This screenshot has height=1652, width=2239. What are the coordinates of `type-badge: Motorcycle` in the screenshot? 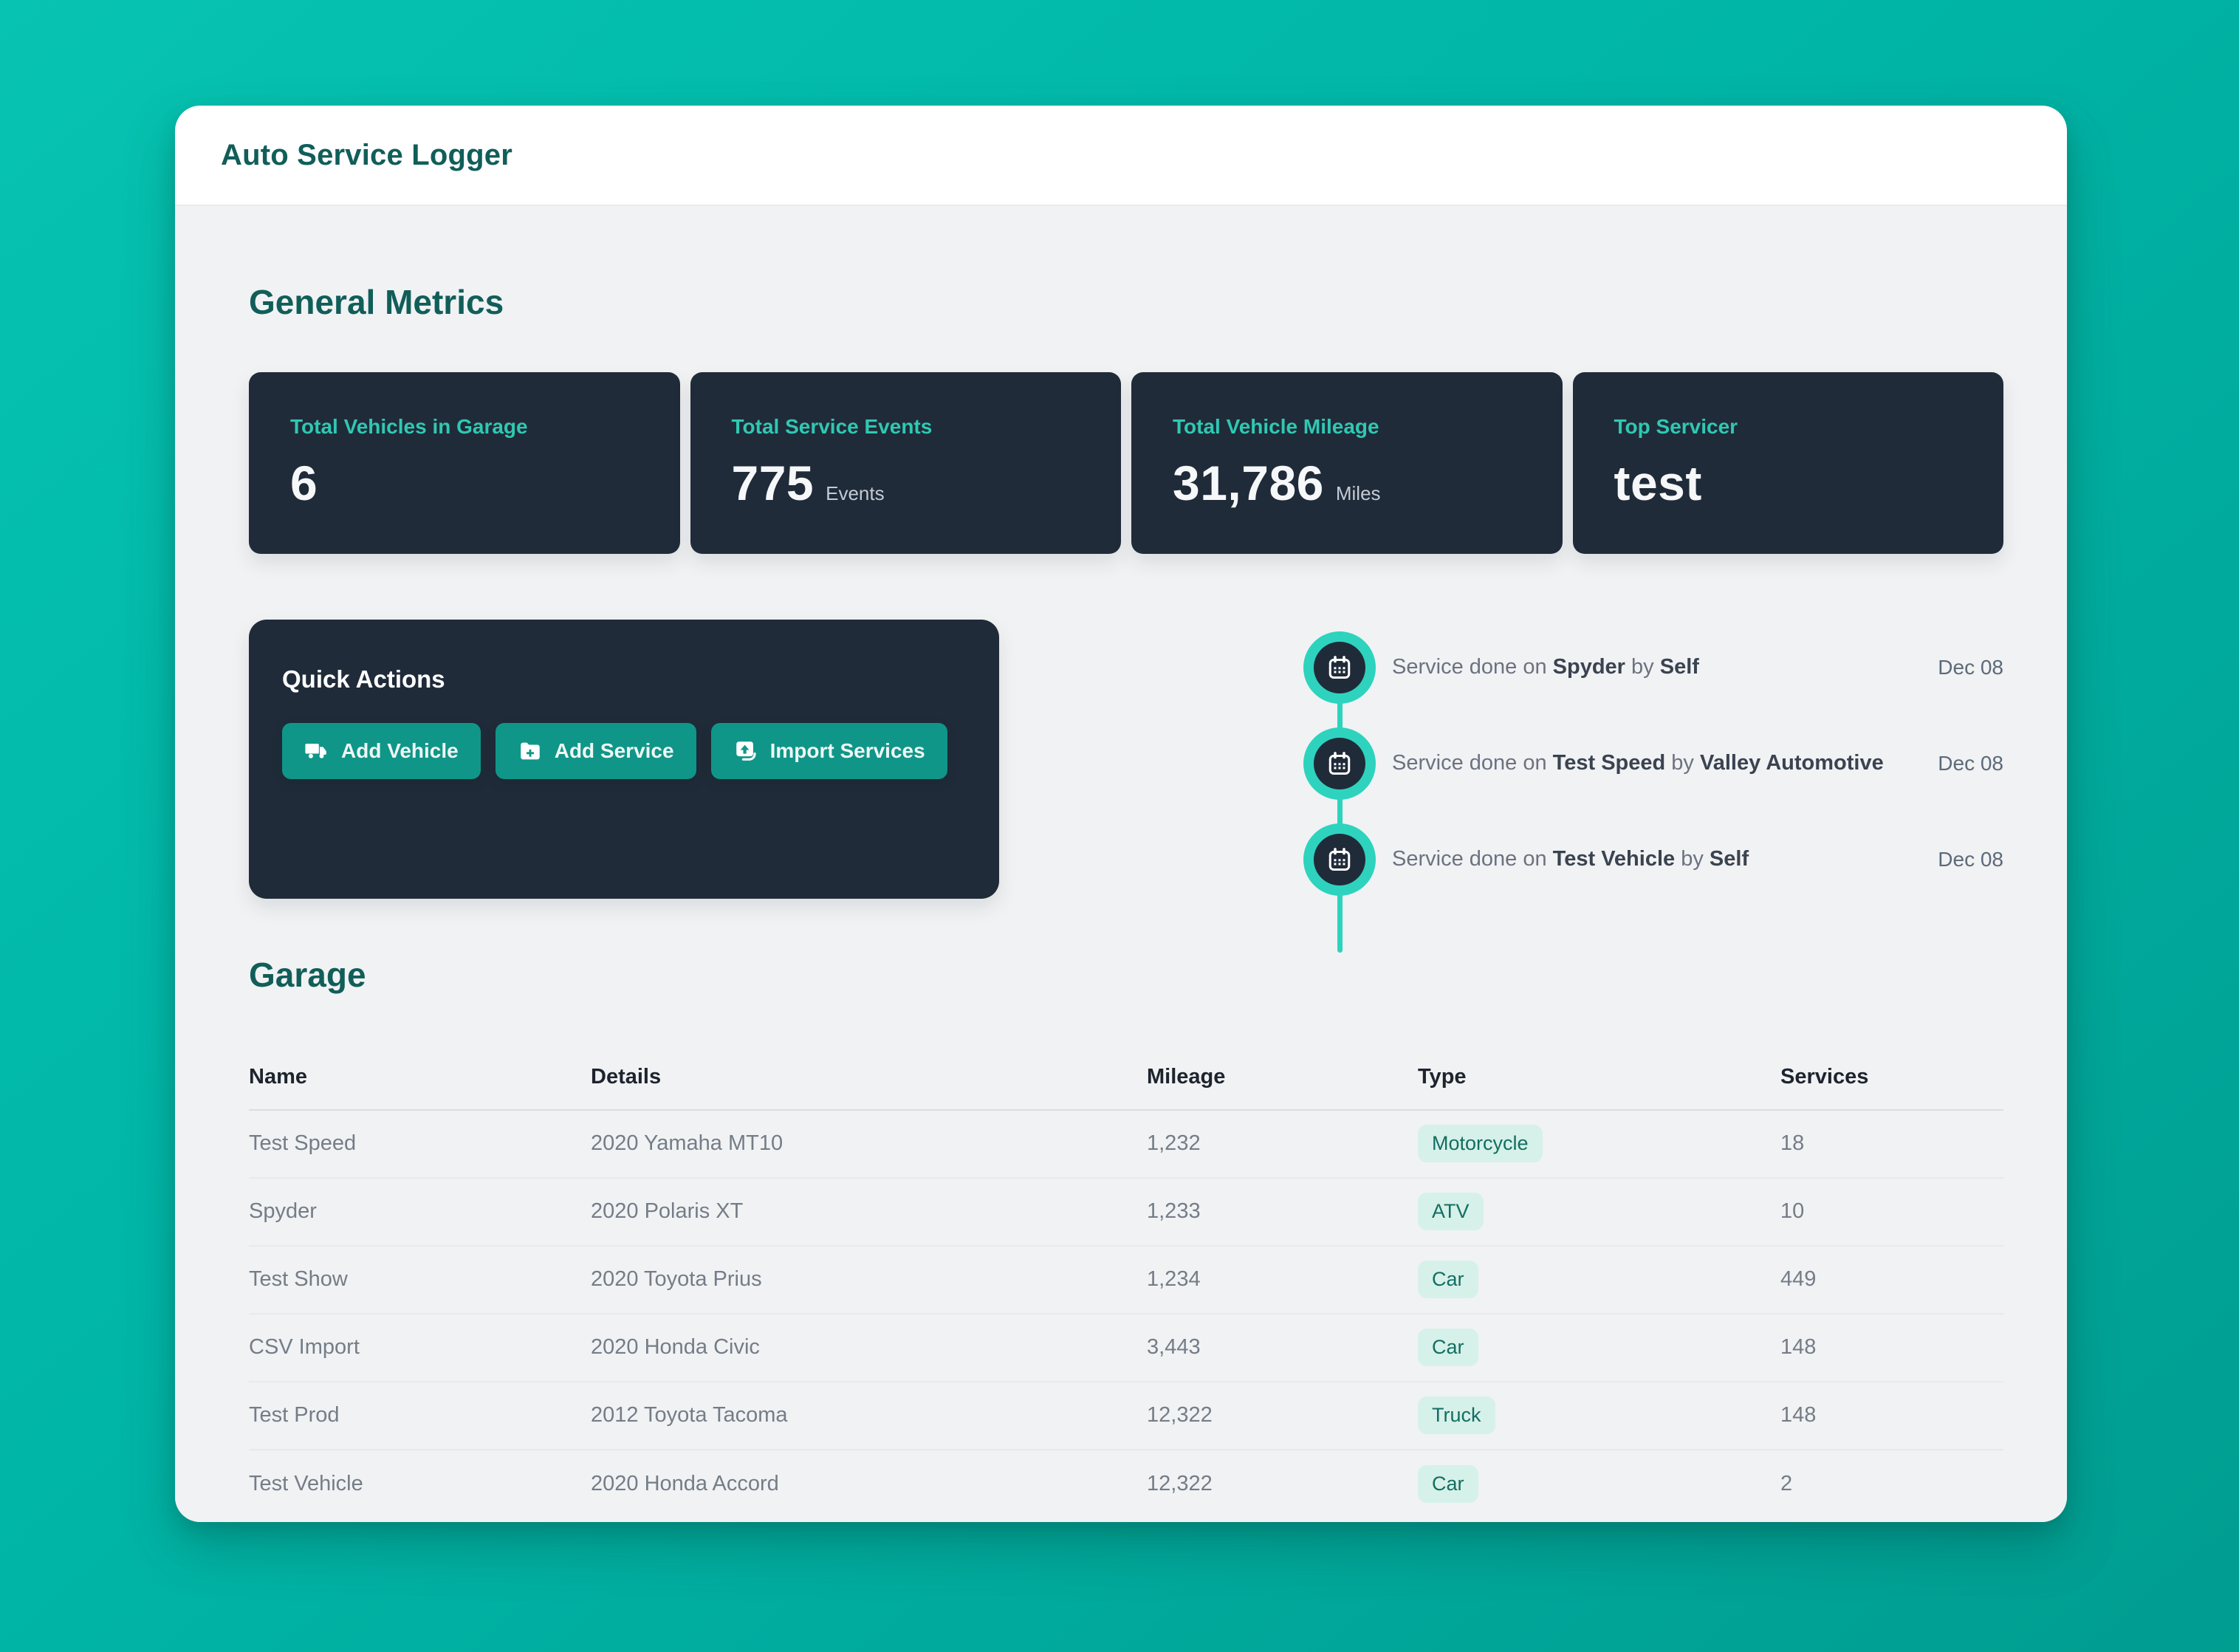 It's located at (1480, 1144).